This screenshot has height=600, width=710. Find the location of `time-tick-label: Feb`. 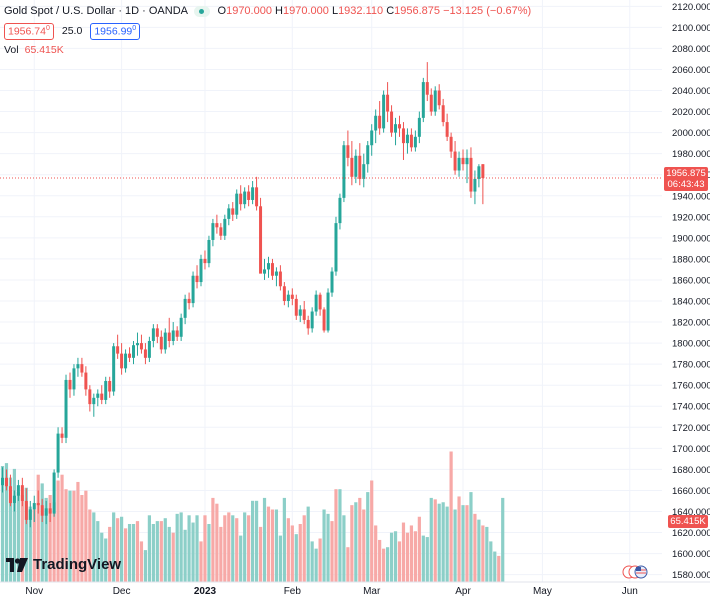

time-tick-label: Feb is located at coordinates (293, 591).